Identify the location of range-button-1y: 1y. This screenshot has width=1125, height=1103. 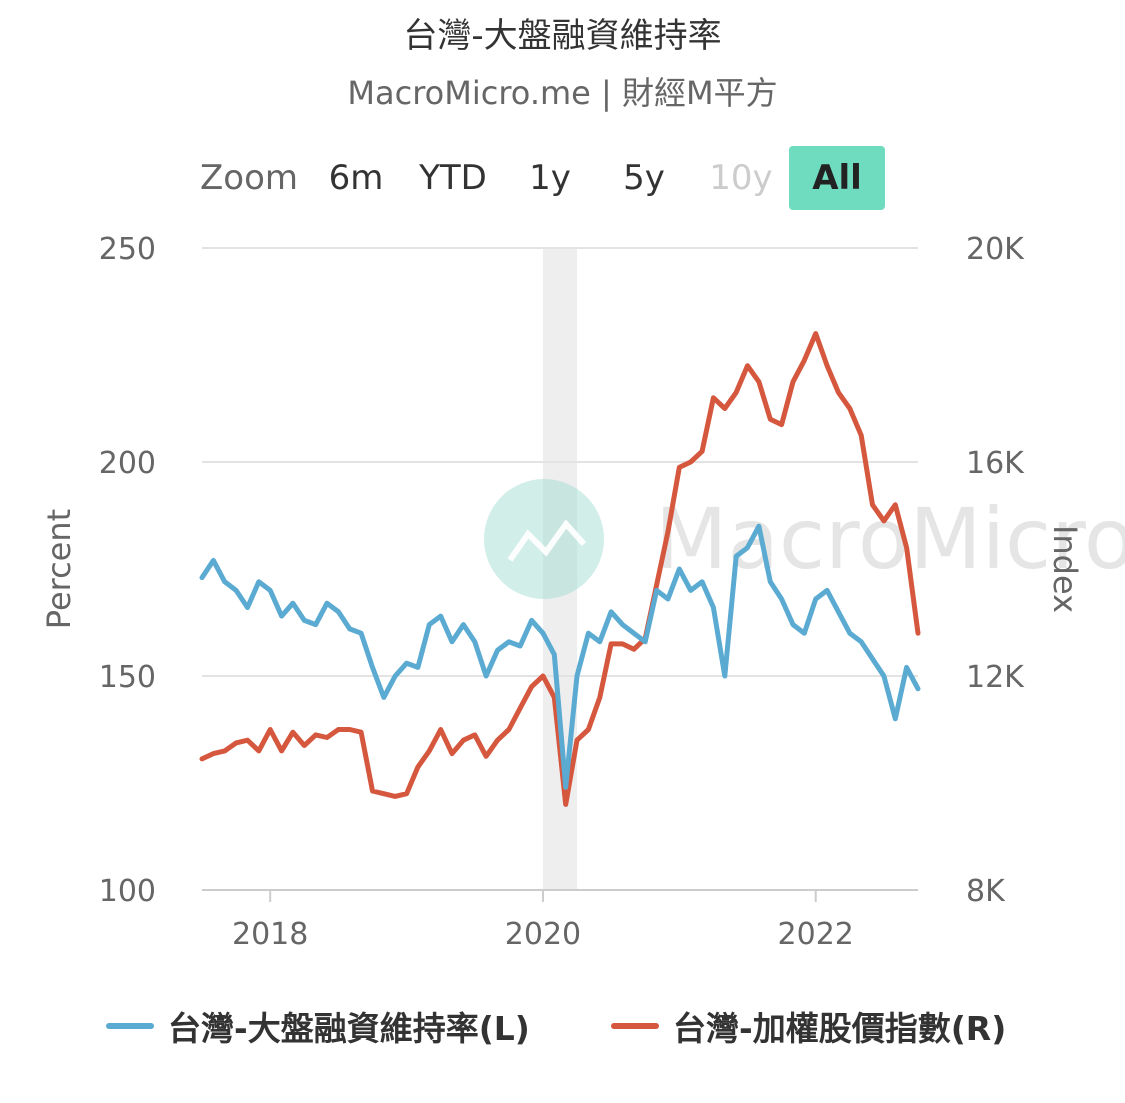
(550, 178).